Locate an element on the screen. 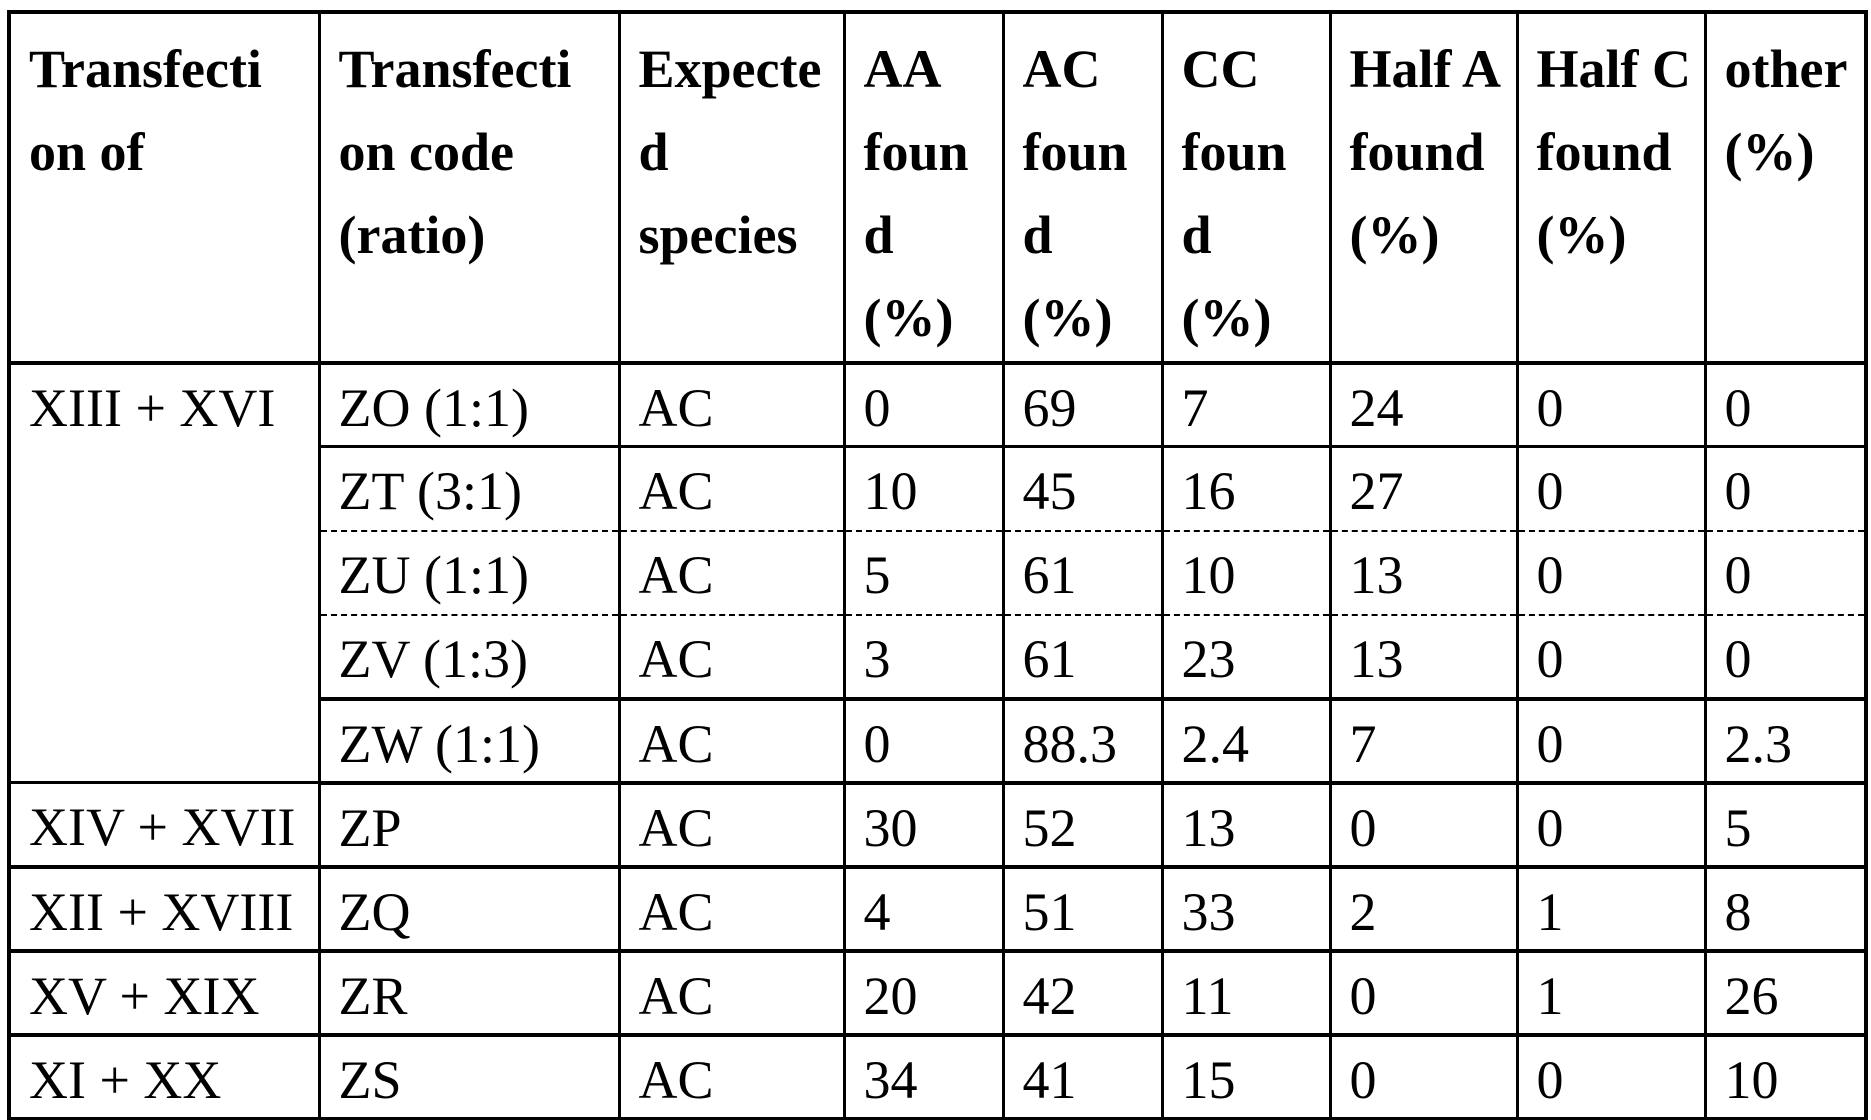  cell-ac-found: 88.3 is located at coordinates (1082, 741).